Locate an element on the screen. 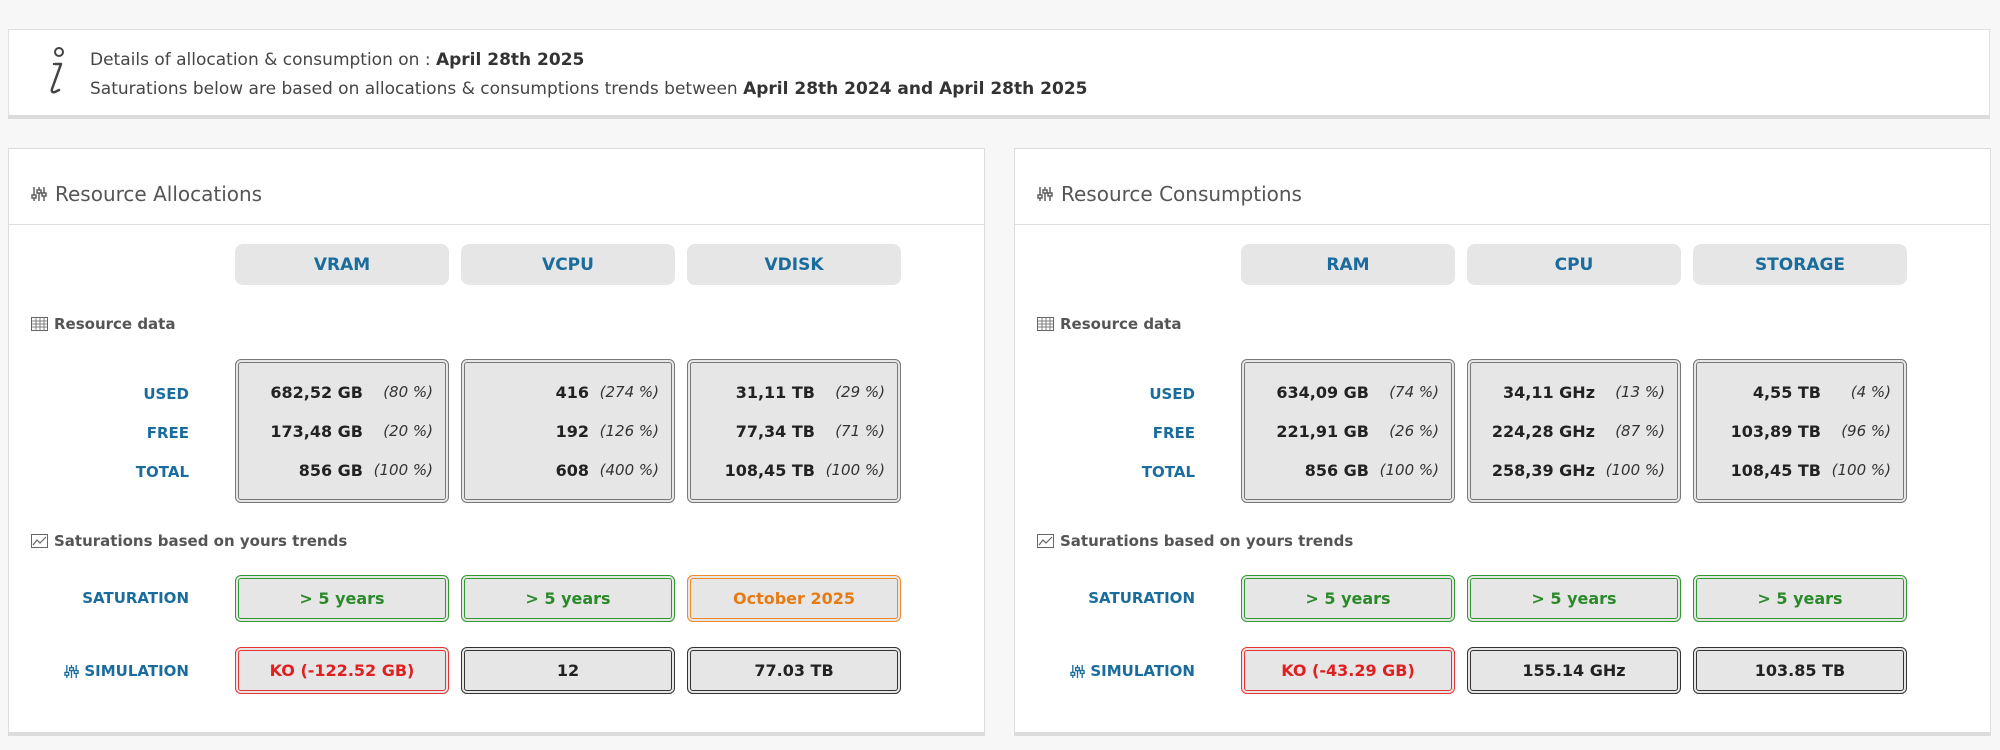  ram-free: 221,91 GB is located at coordinates (1322, 431).